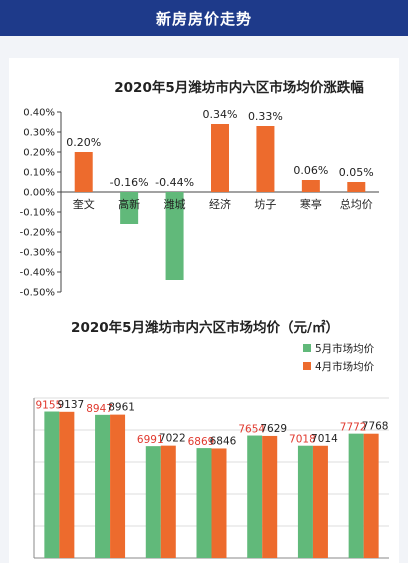  What do you see at coordinates (220, 204) in the screenshot?
I see `chart1-category-label: 经济` at bounding box center [220, 204].